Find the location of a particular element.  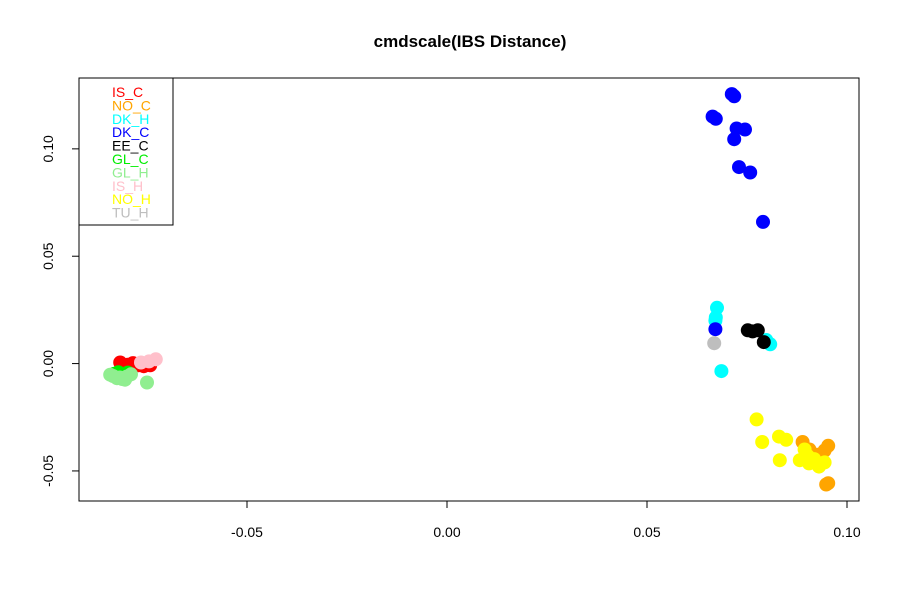

y-tick-label: -0.05 is located at coordinates (48, 471).